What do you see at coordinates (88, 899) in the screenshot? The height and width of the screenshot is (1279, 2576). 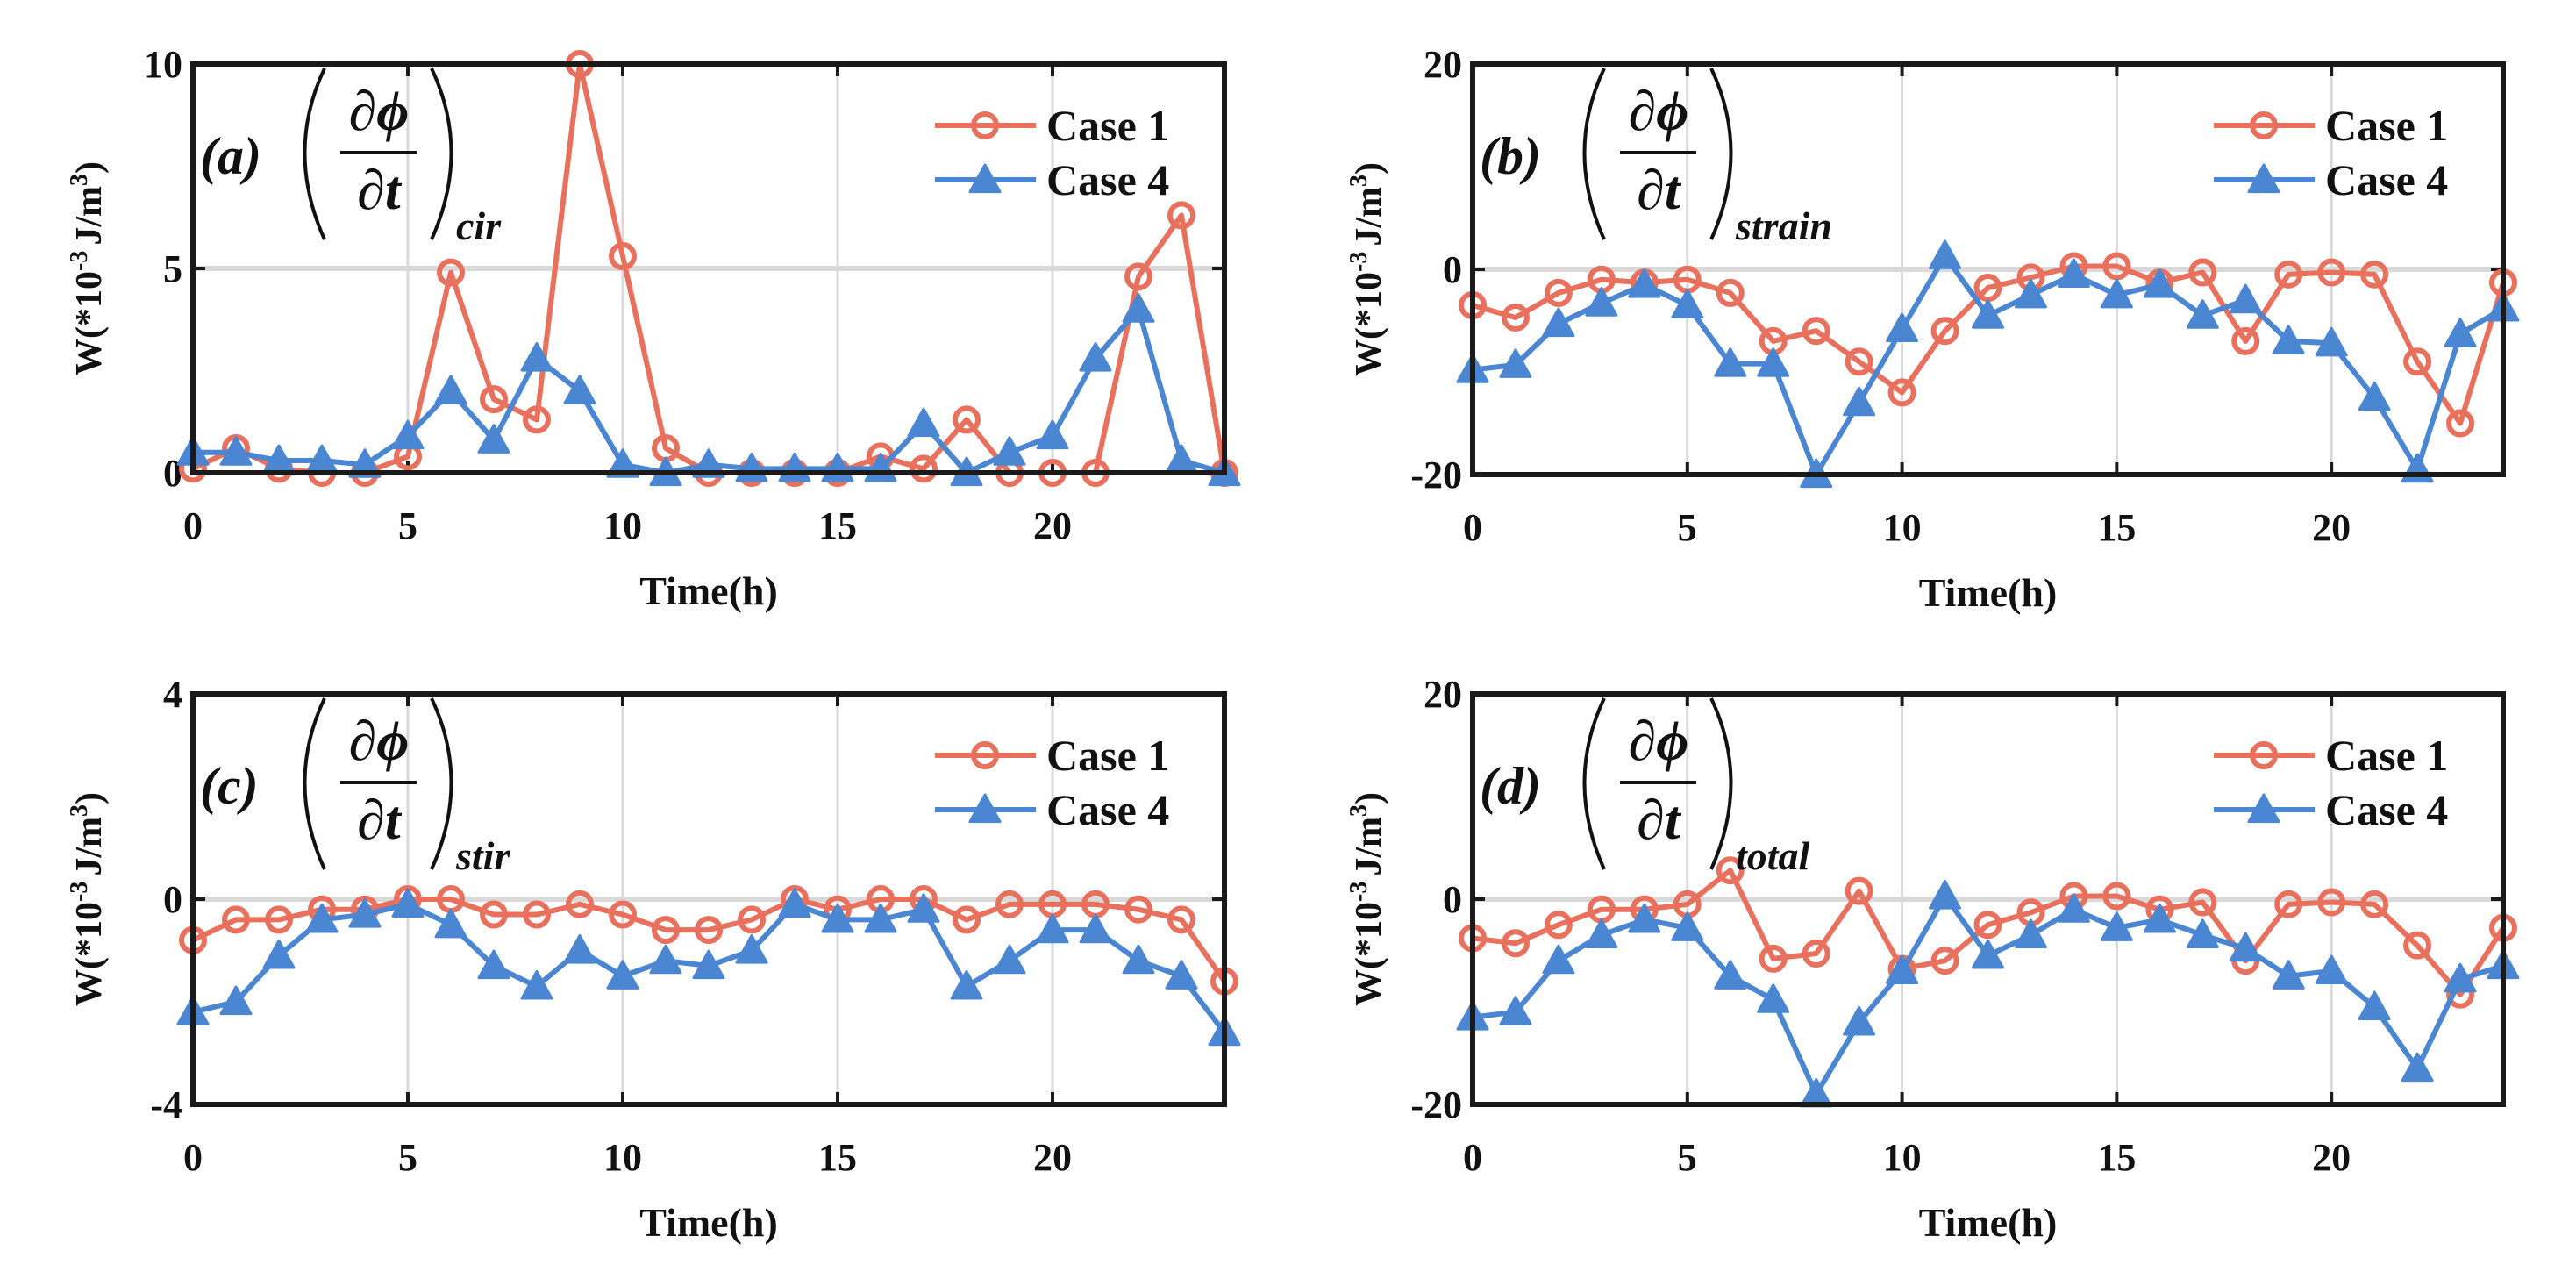 I see `y-axis-label: W(*10-3 J/m3)` at bounding box center [88, 899].